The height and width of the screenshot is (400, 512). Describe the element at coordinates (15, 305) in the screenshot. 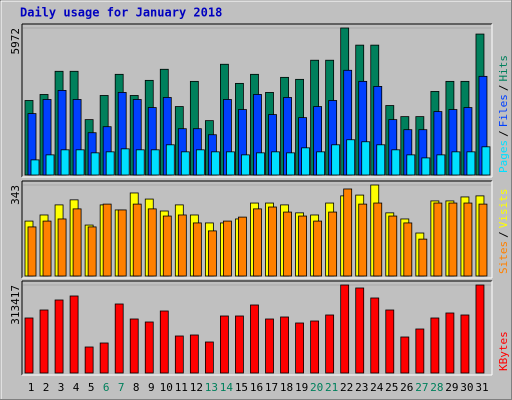

I see `y-tick-label: 313417` at that location.